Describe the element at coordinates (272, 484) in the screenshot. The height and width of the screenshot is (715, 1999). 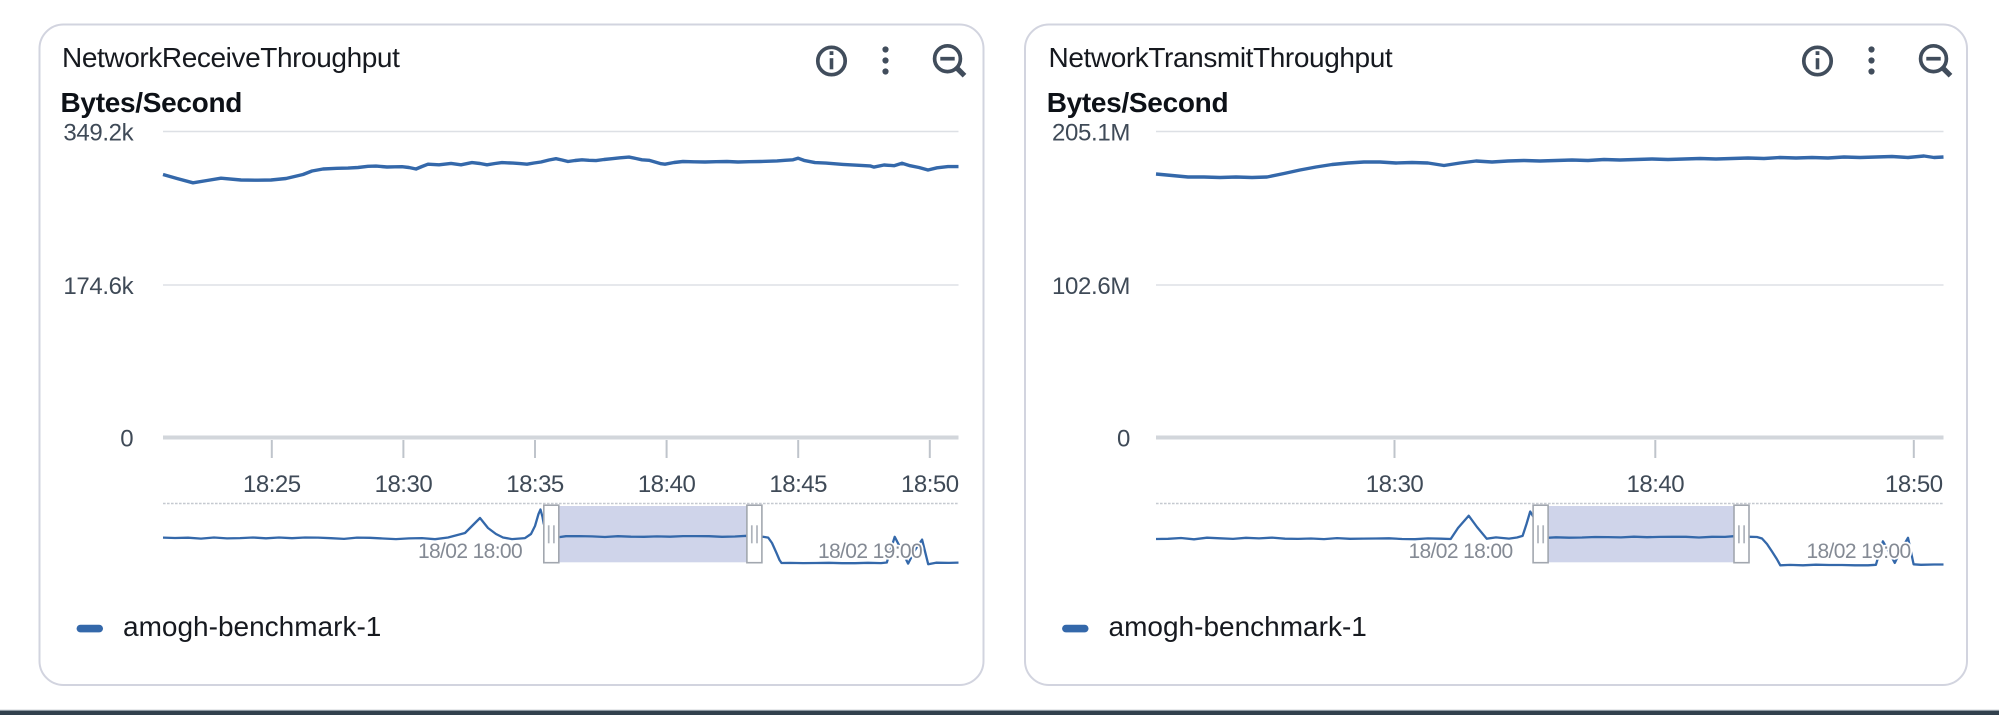
I see `svg-text: 18:25` at that location.